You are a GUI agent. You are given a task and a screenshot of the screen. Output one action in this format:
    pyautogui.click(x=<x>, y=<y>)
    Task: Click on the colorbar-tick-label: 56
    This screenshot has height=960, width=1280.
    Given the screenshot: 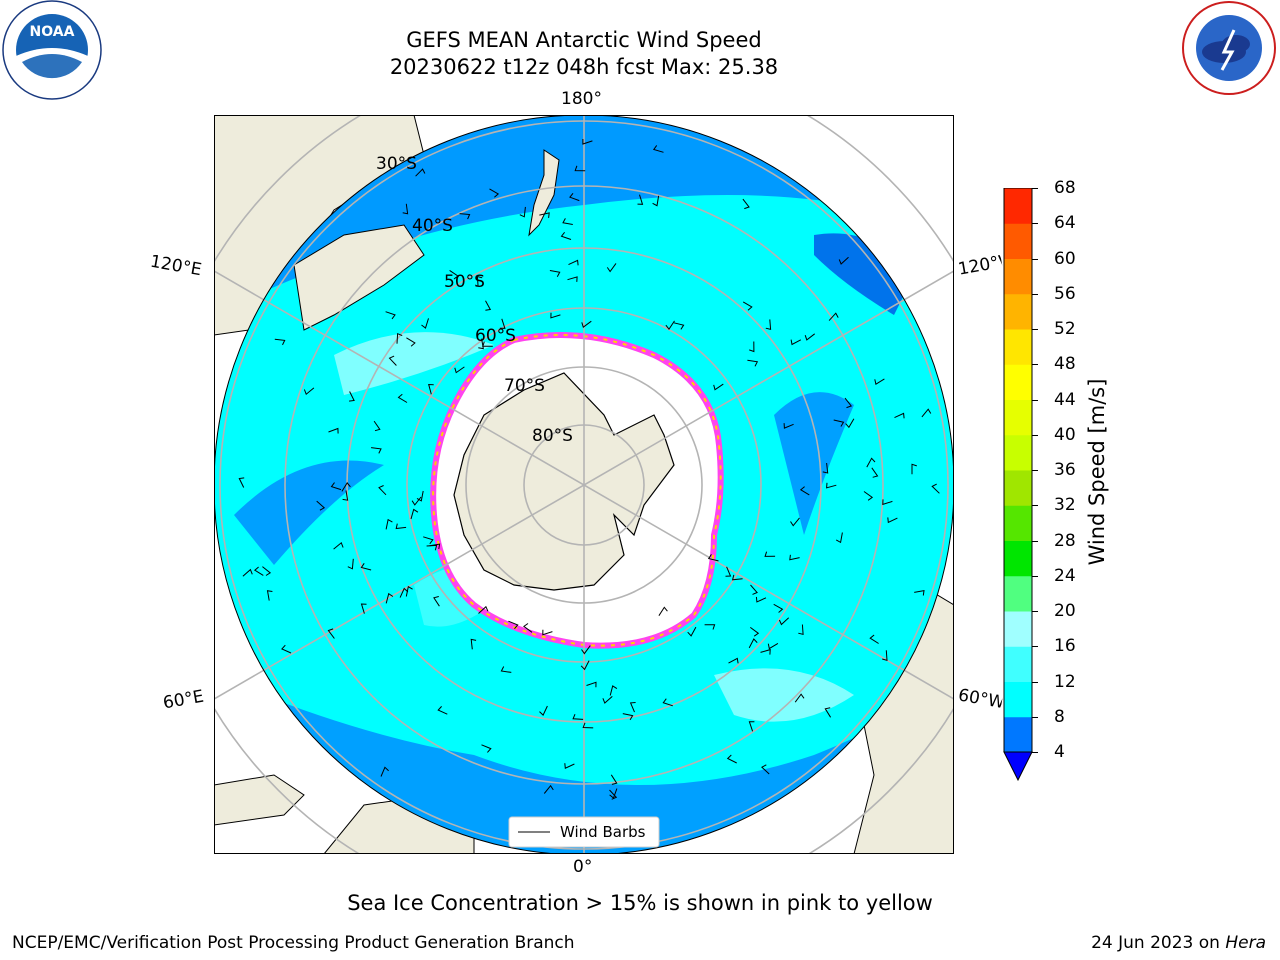 What is the action you would take?
    pyautogui.click(x=1065, y=293)
    